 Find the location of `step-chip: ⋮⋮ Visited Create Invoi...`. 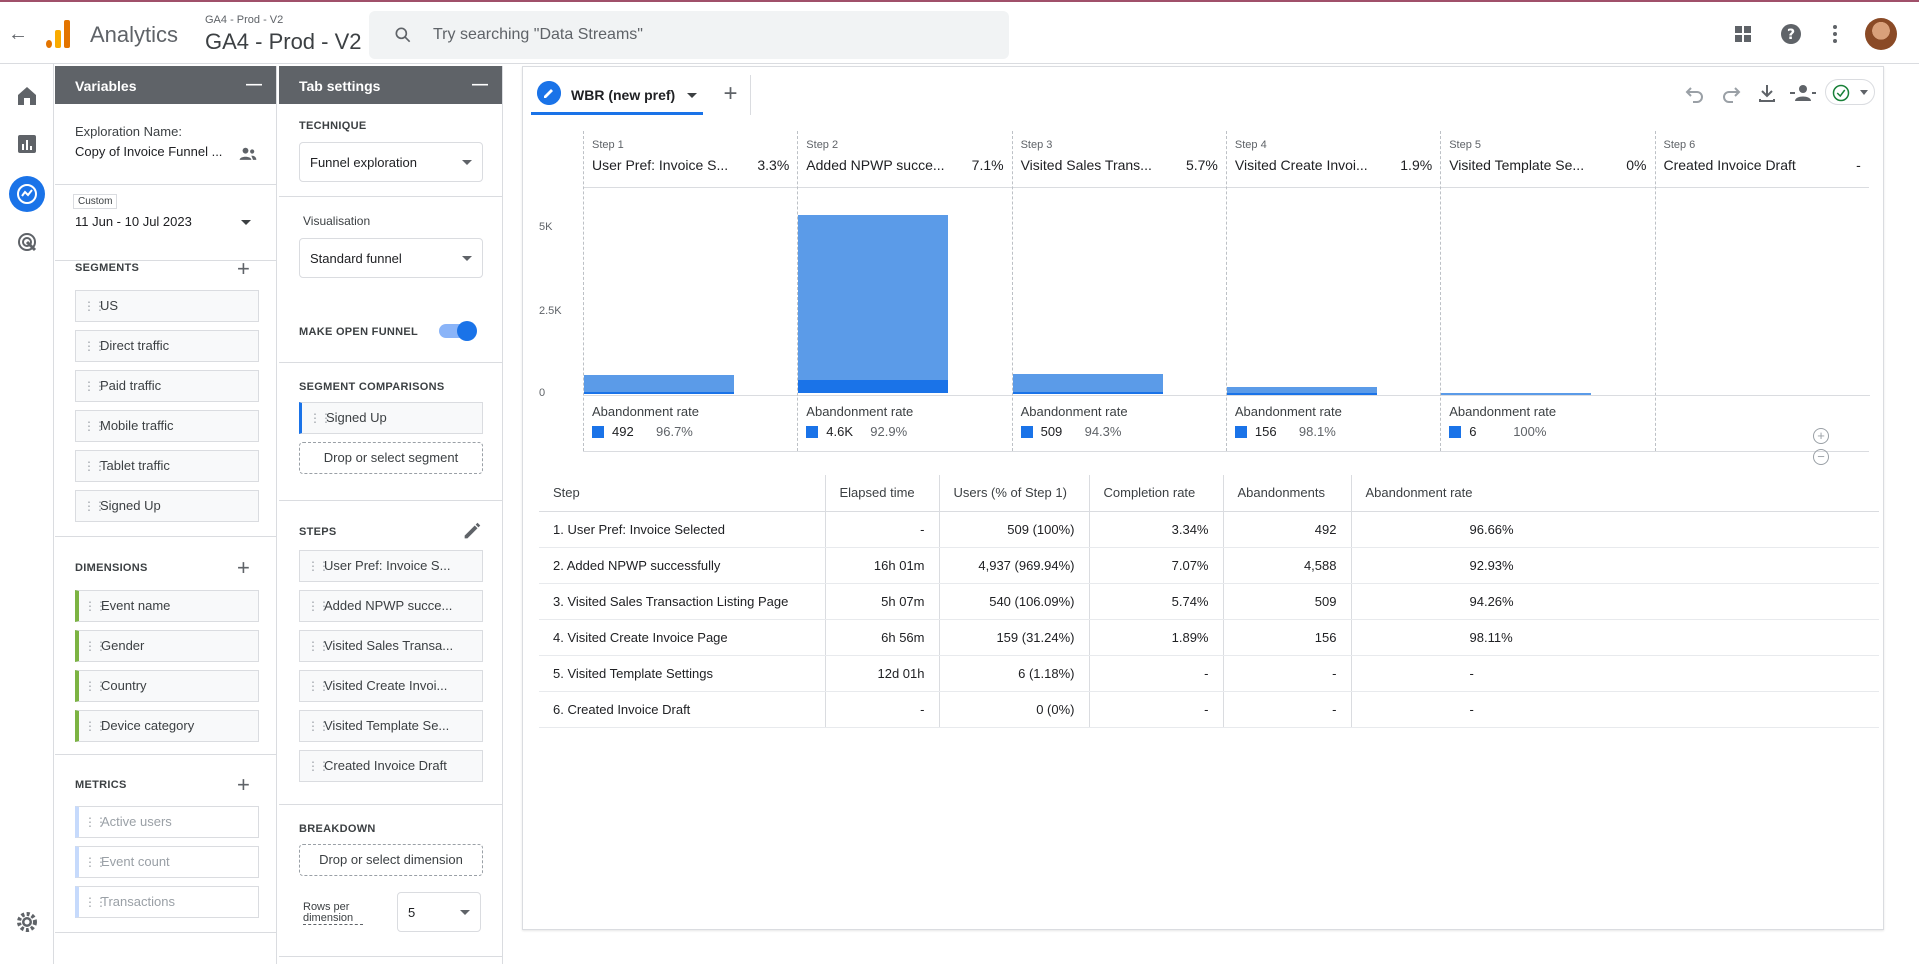

step-chip: ⋮⋮ Visited Create Invoi... is located at coordinates (391, 686).